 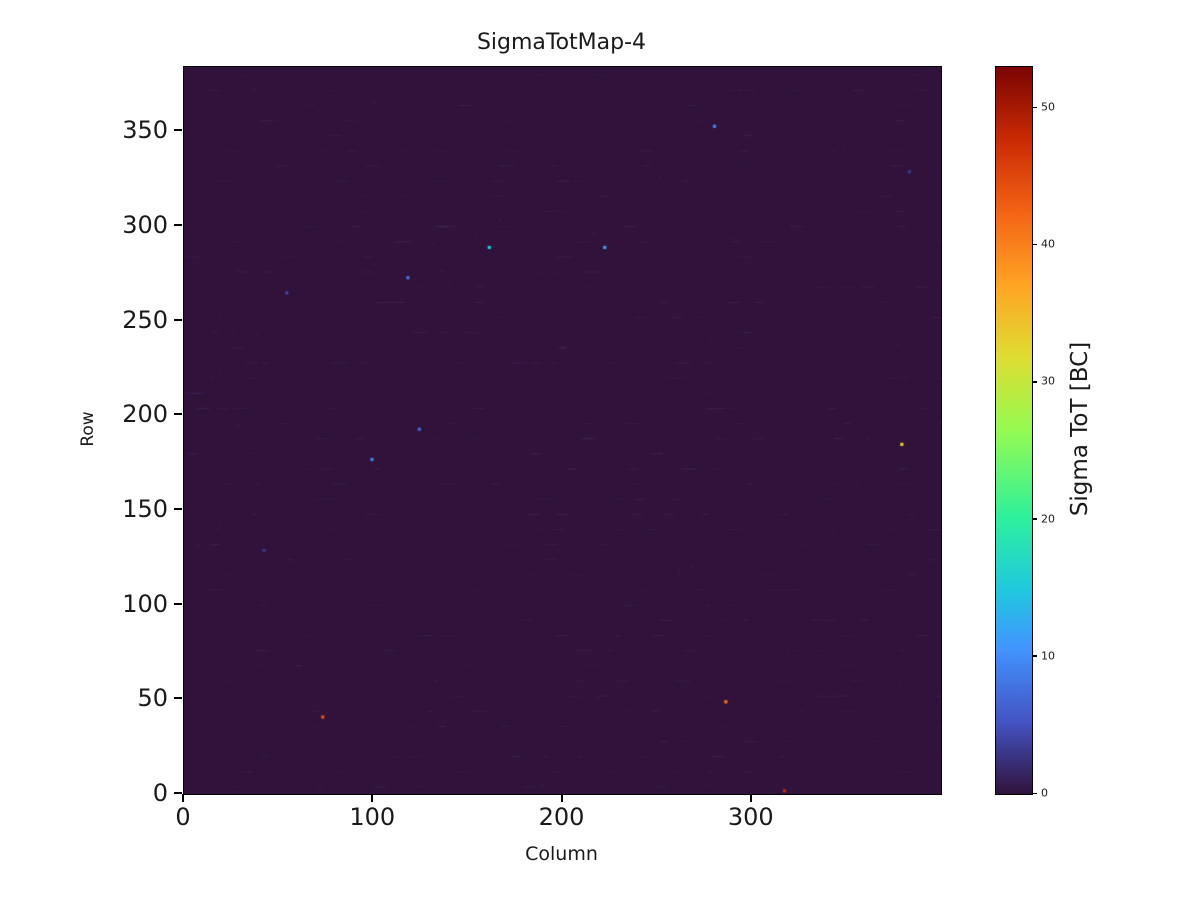 I want to click on y-tick-label: 100, so click(x=145, y=603).